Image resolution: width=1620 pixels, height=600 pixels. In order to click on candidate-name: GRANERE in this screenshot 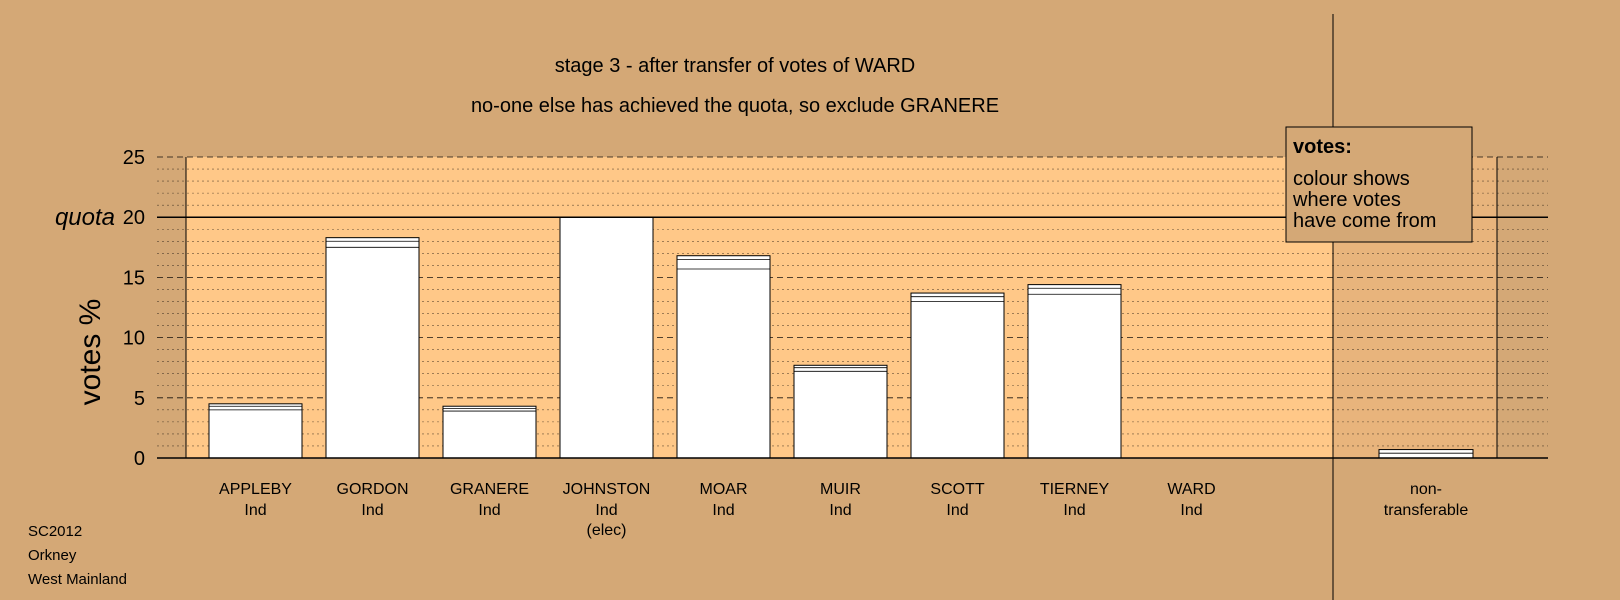, I will do `click(489, 489)`.